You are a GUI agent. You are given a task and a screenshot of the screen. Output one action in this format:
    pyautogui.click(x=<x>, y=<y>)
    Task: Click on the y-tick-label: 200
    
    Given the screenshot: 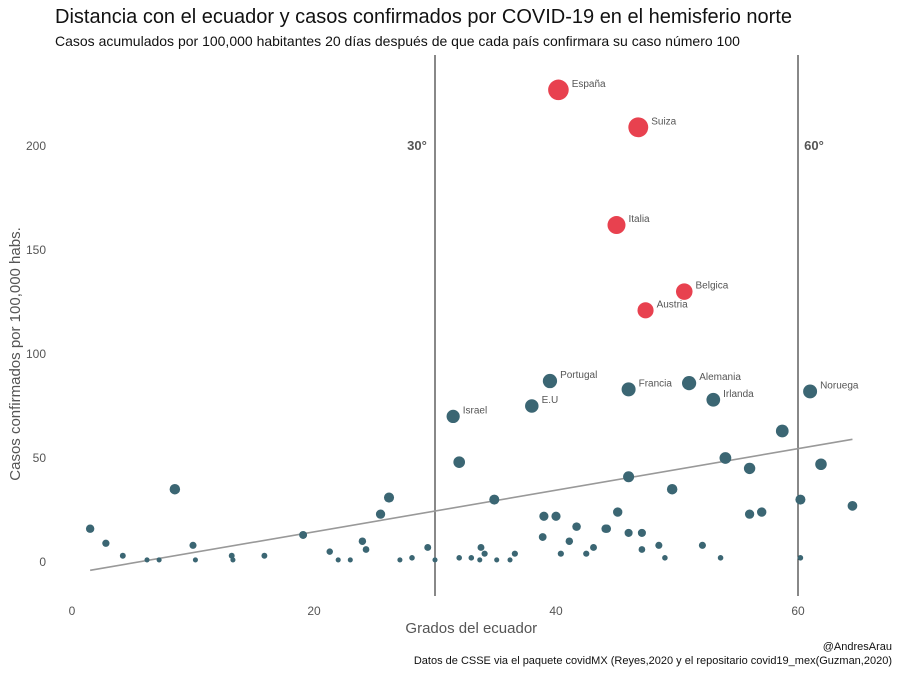 What is the action you would take?
    pyautogui.click(x=36, y=146)
    